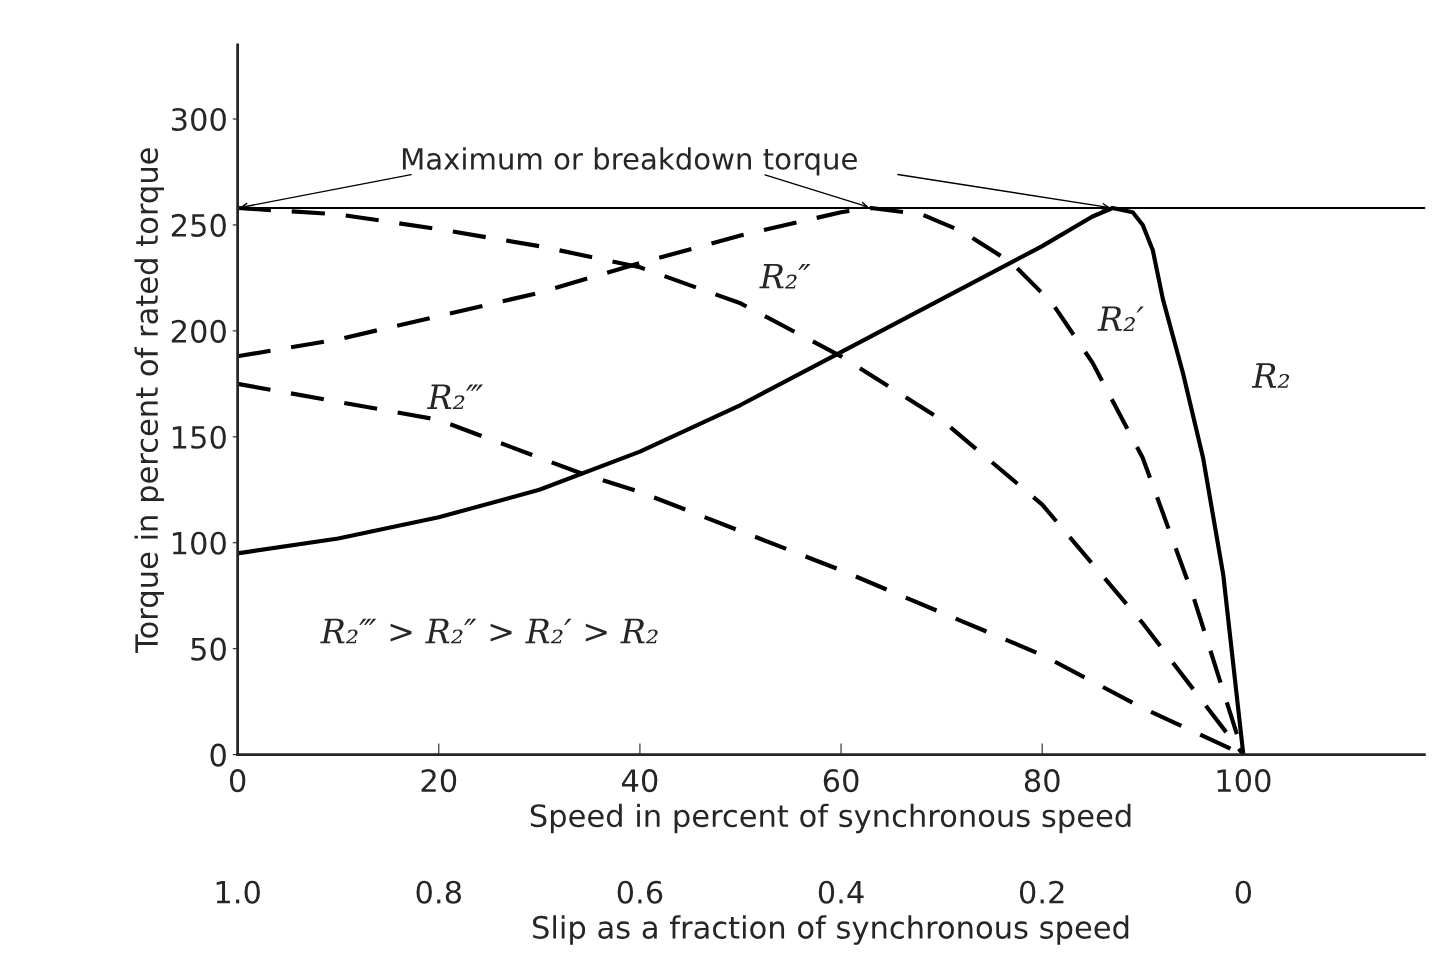 Image resolution: width=1449 pixels, height=954 pixels. I want to click on x2-tick-label: 1.0, so click(238, 892).